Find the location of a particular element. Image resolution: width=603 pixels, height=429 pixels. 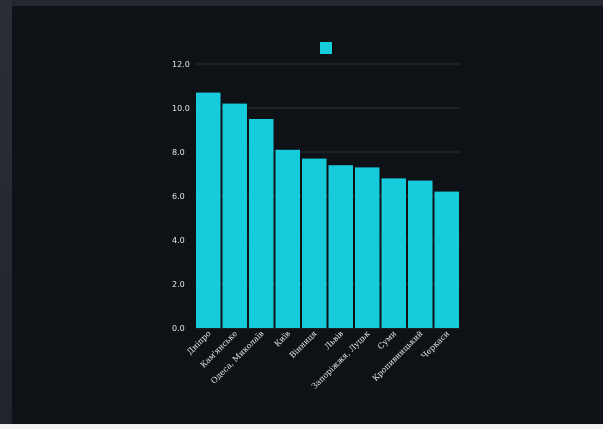

x-tick-label: Одеса, Миколаїв is located at coordinates (237, 357).